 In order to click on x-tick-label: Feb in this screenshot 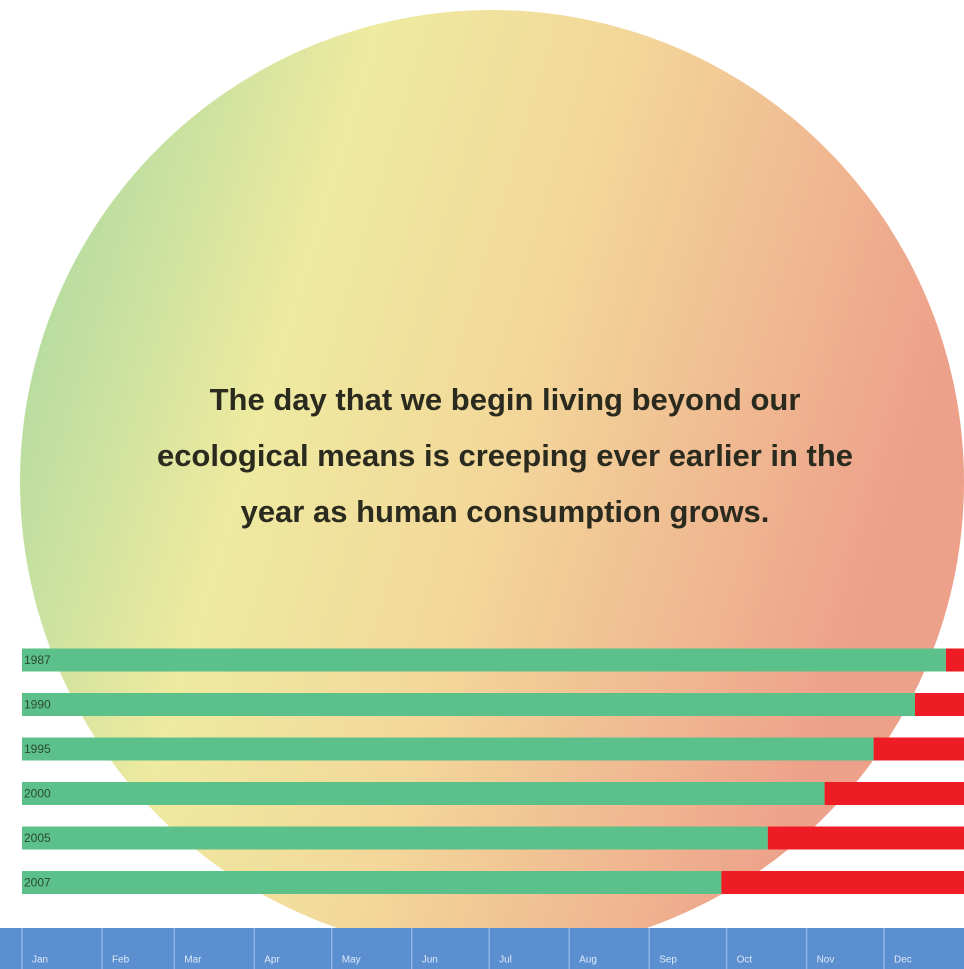, I will do `click(121, 960)`.